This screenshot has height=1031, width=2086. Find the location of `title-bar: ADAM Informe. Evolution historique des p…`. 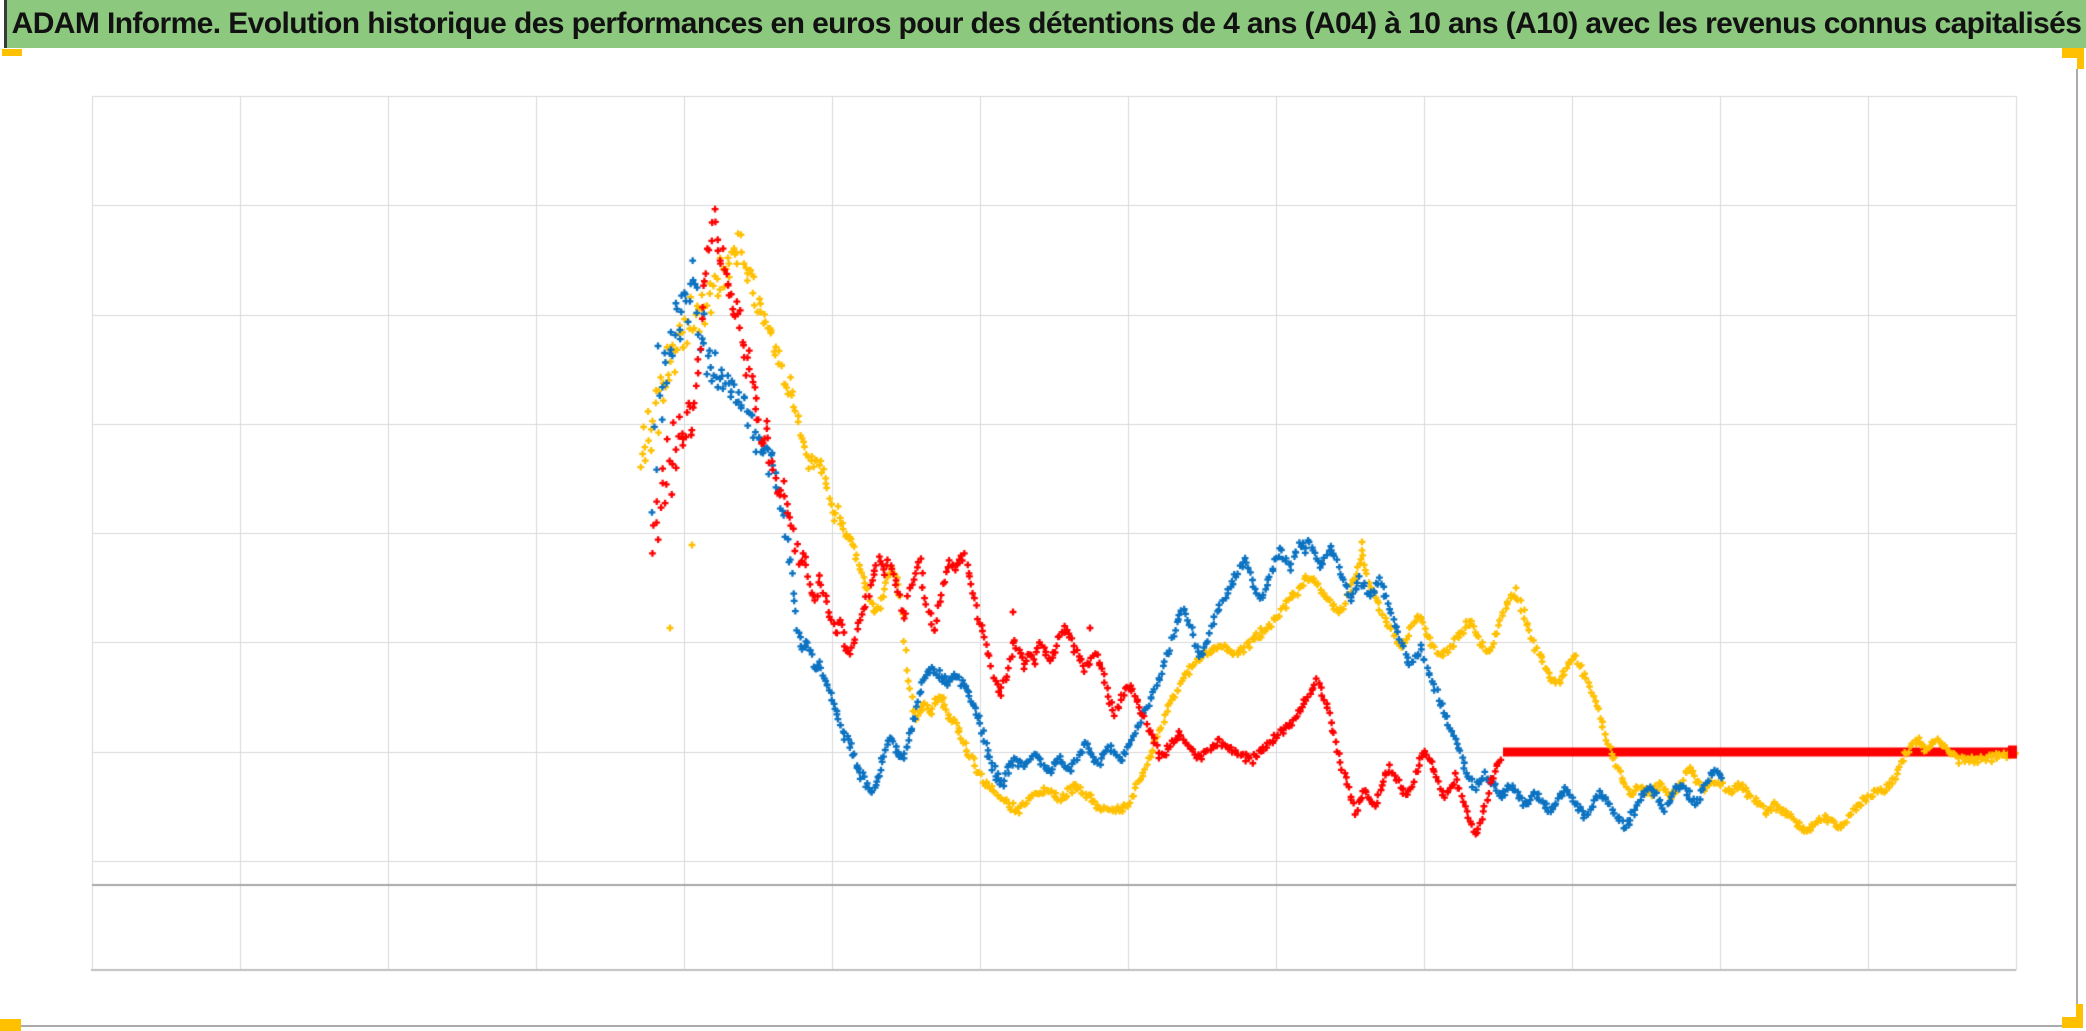

title-bar: ADAM Informe. Evolution historique des p… is located at coordinates (1046, 24).